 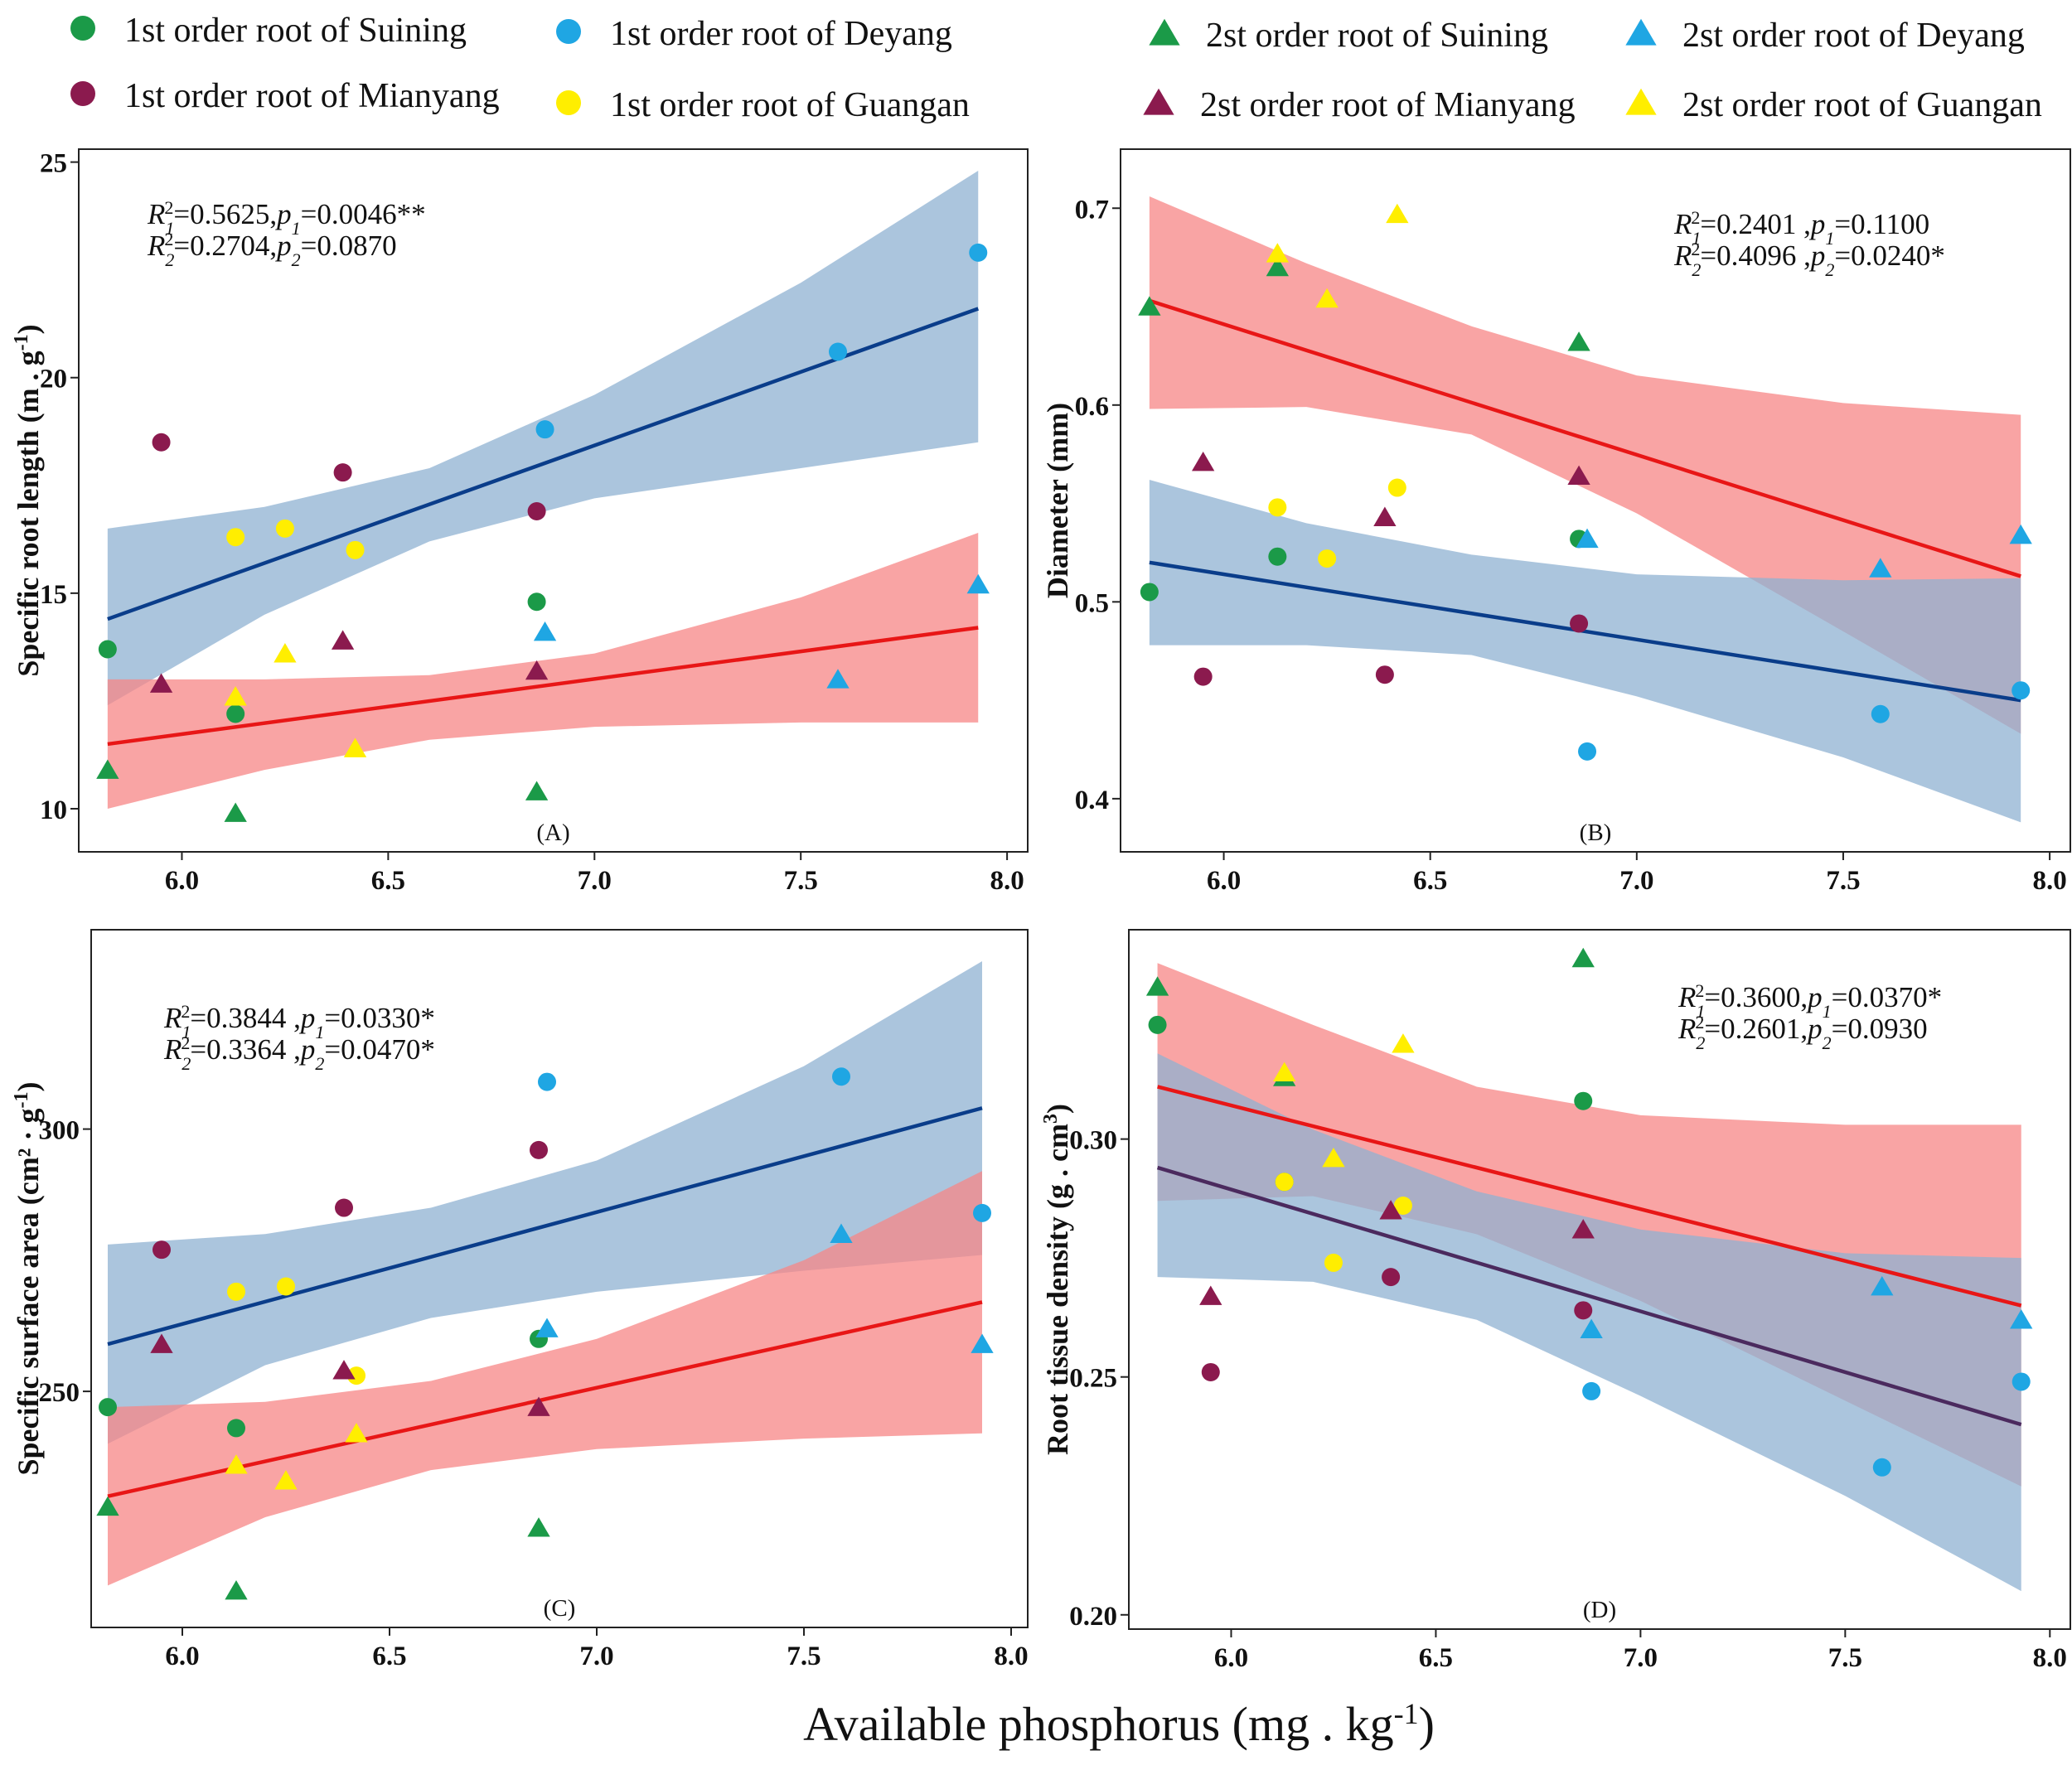 What do you see at coordinates (1158, 101) in the screenshot?
I see `triangle-marker-icon` at bounding box center [1158, 101].